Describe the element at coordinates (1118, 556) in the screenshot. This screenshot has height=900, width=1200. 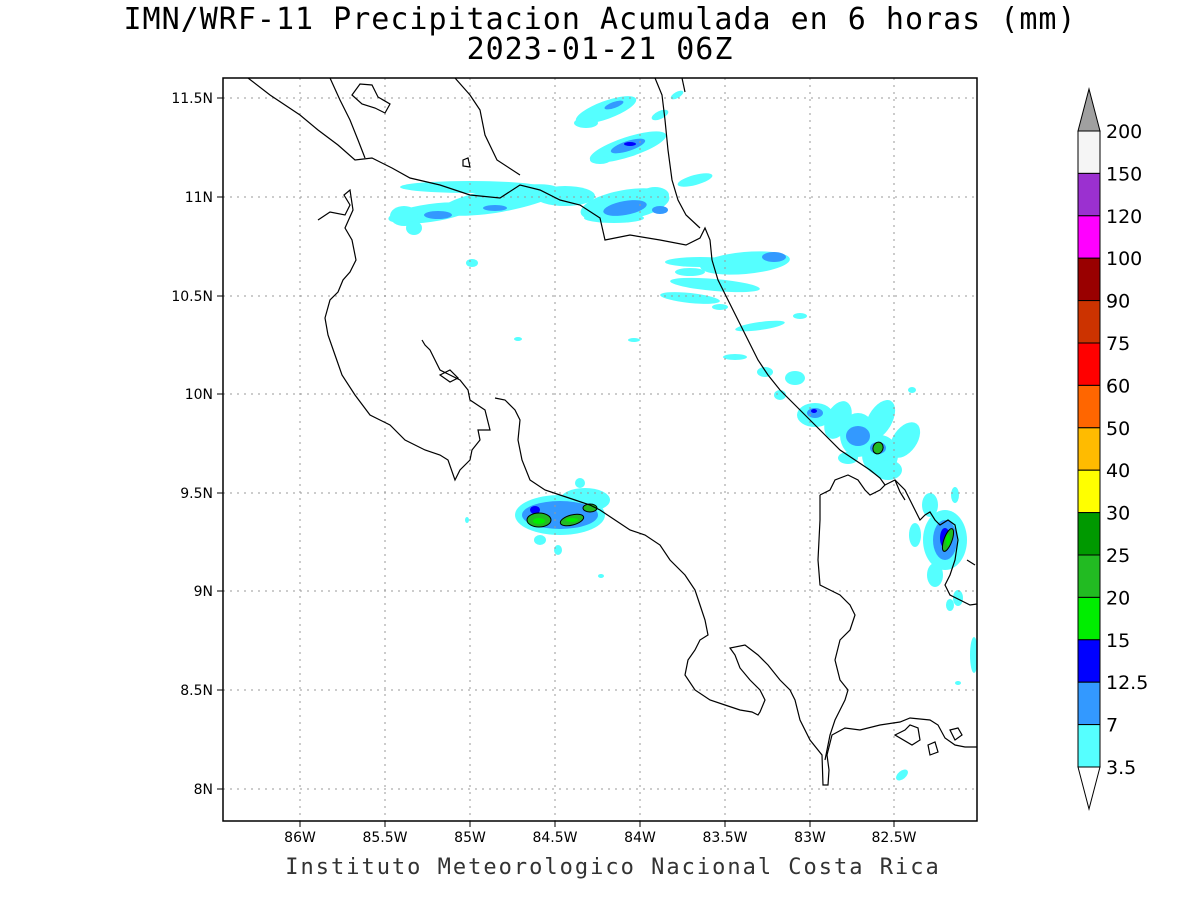
I see `colorbar-label: 25` at that location.